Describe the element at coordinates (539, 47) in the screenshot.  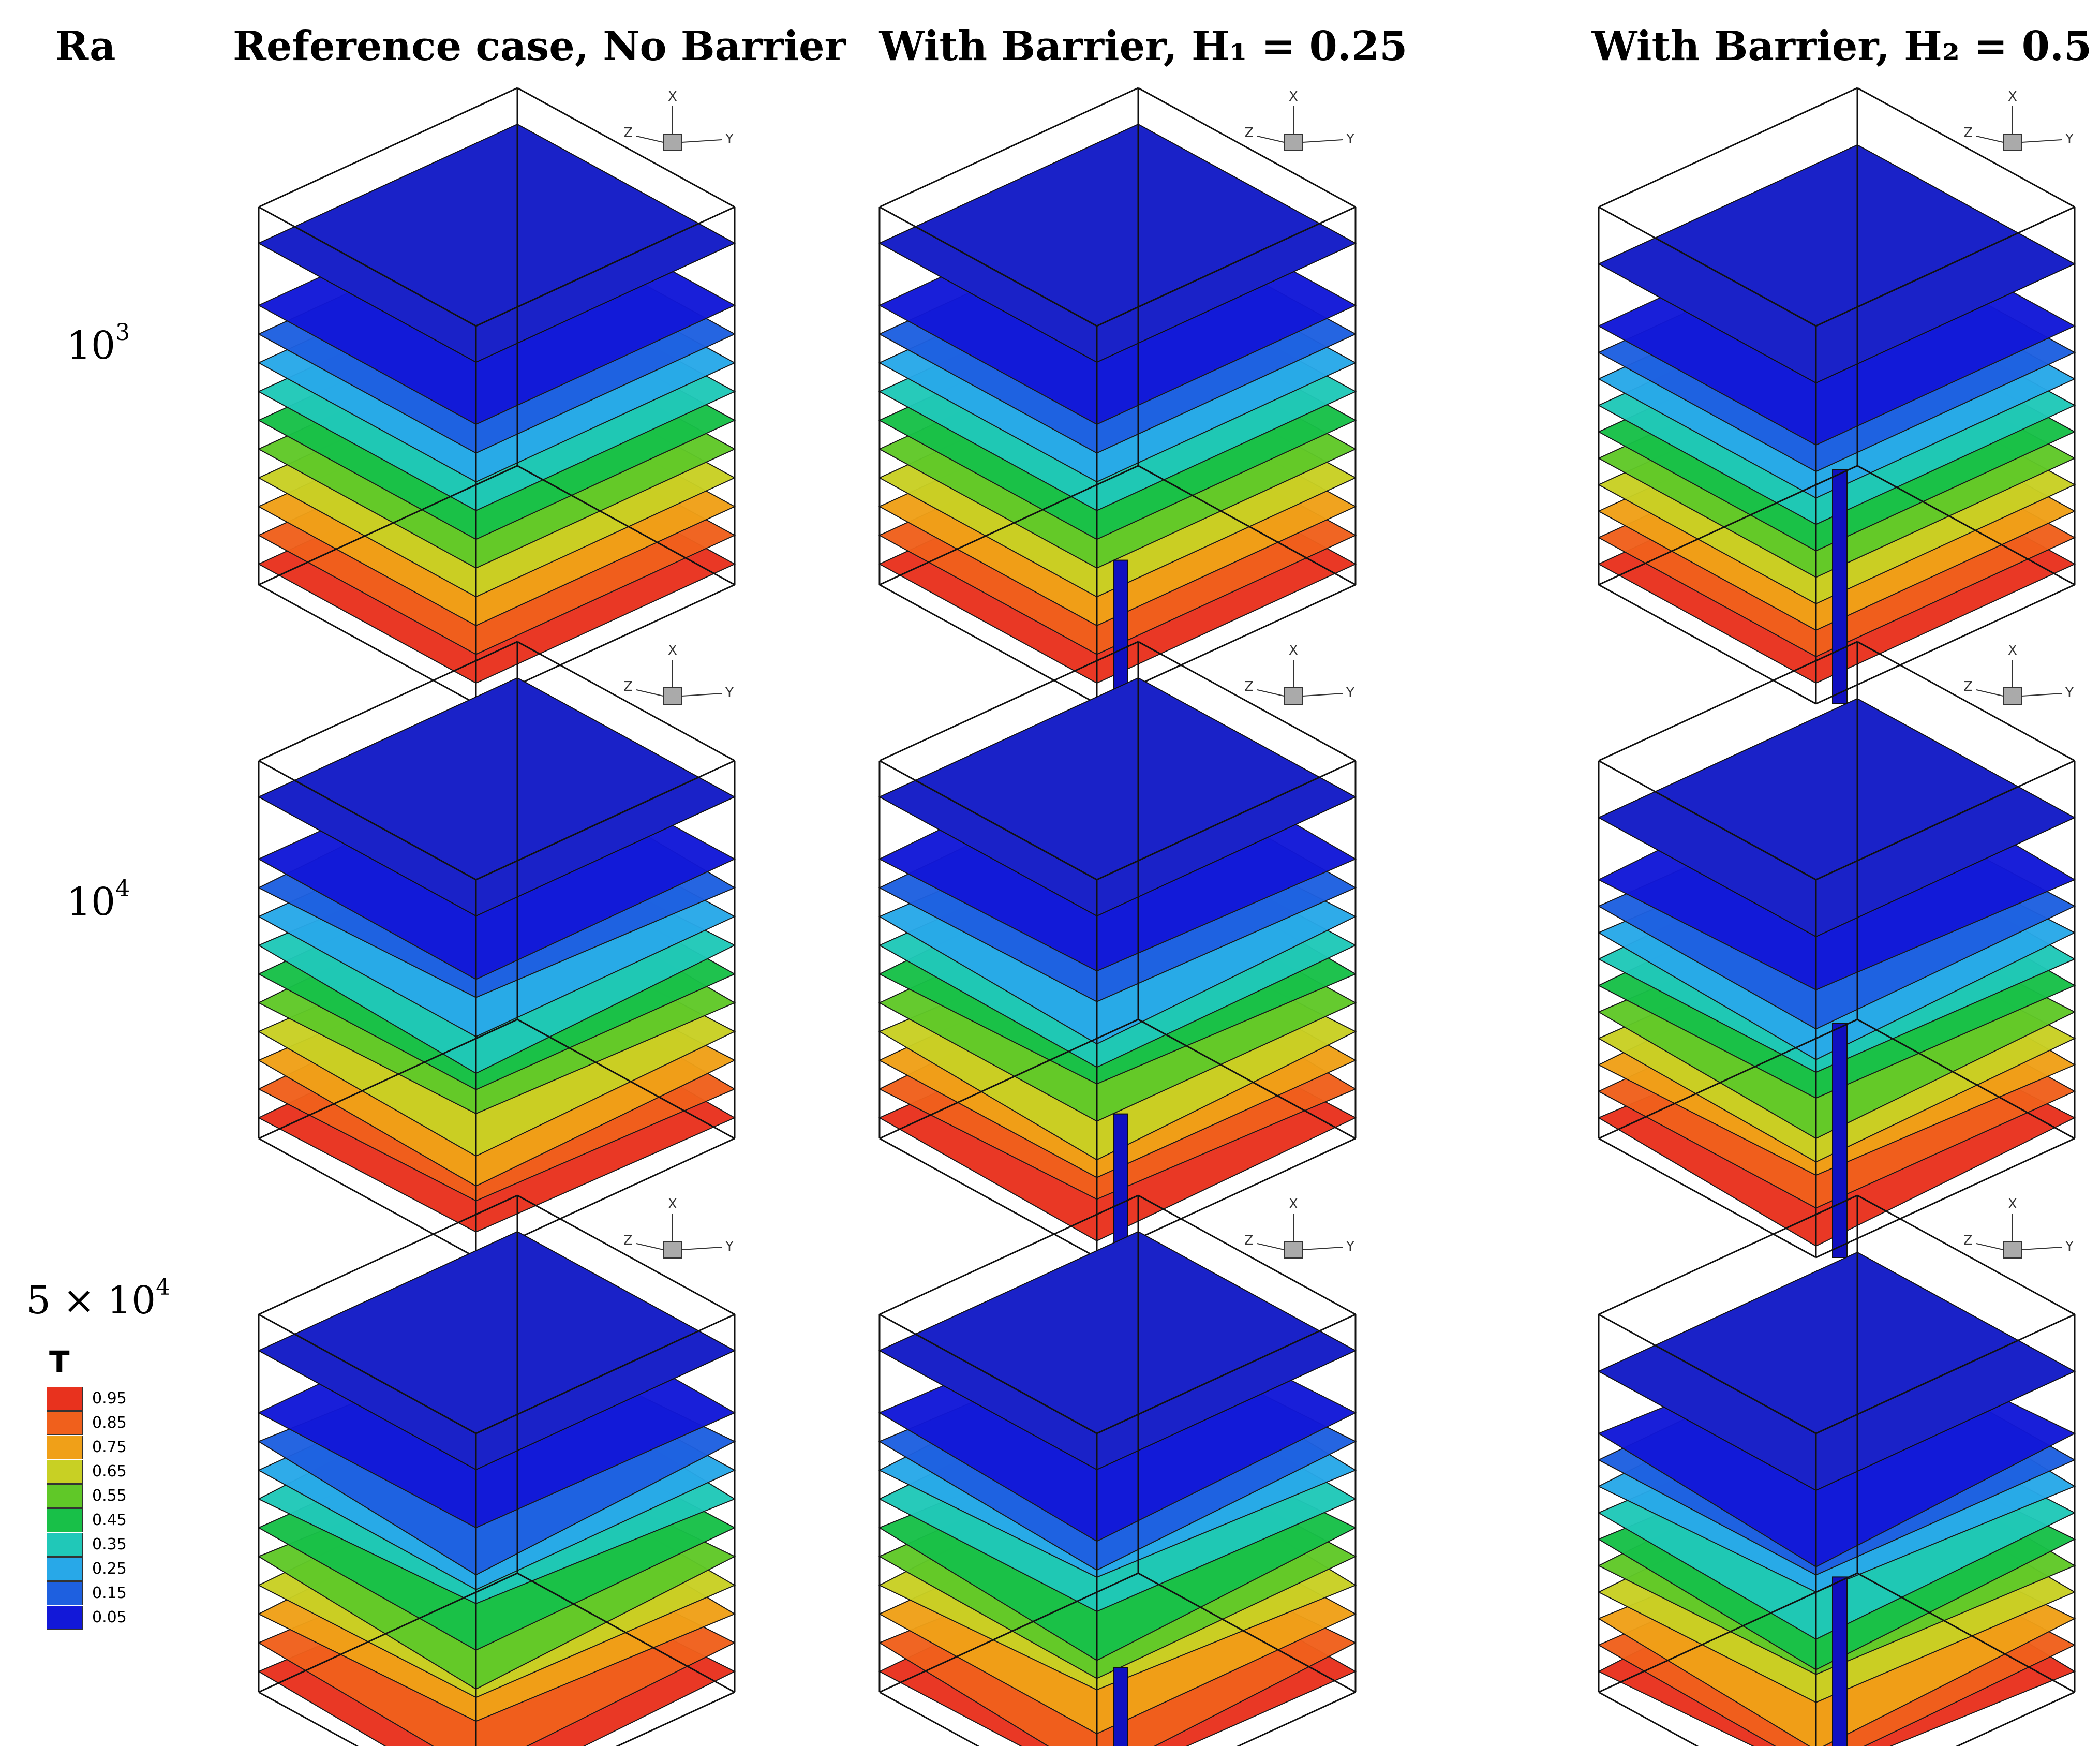
I see `header-no-barrier: Reference case, No Barrier` at that location.